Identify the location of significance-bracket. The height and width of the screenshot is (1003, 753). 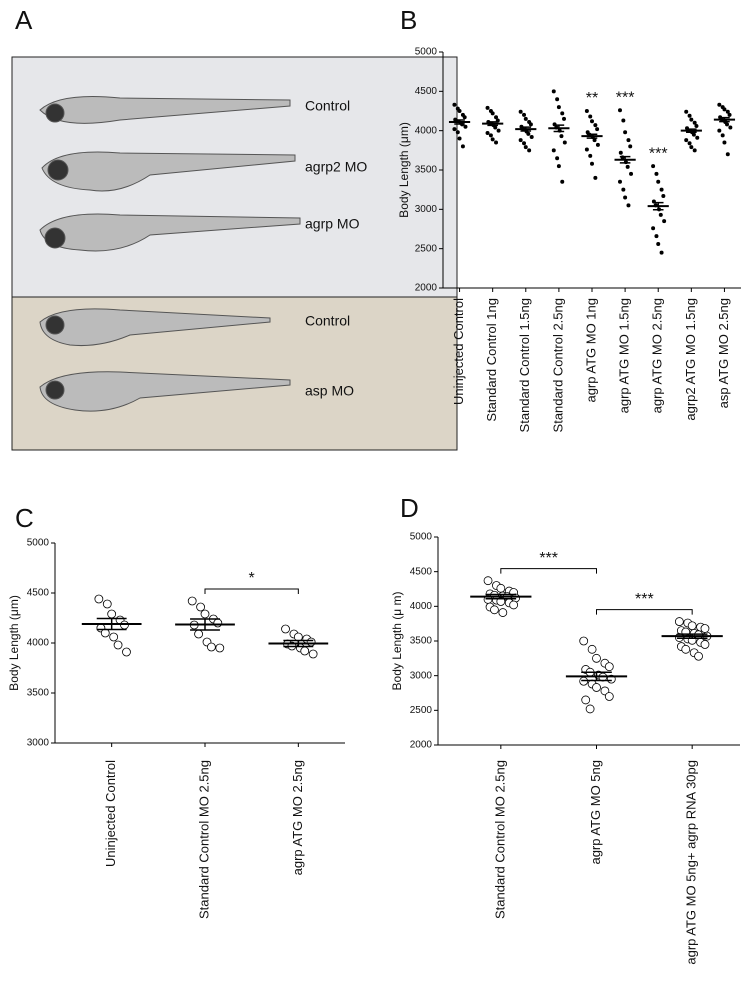
(644, 612).